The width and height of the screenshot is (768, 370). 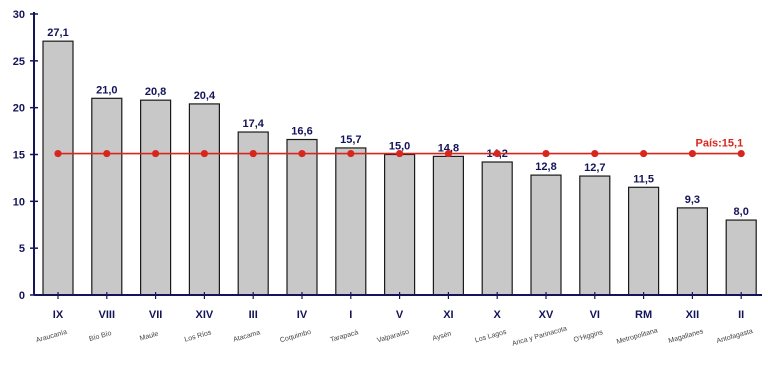 What do you see at coordinates (107, 315) in the screenshot?
I see `x-category-label: VIII` at bounding box center [107, 315].